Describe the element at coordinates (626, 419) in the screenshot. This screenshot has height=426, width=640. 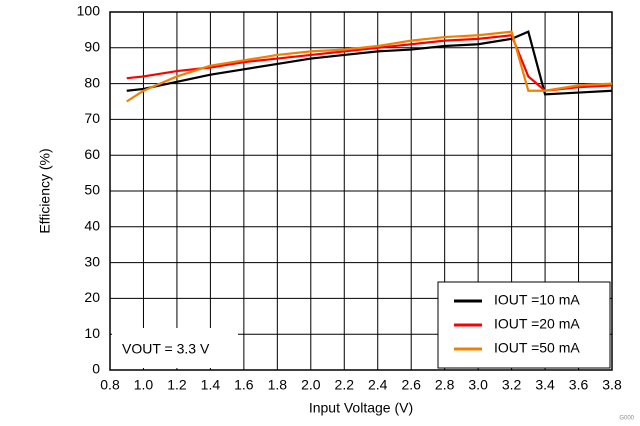
I see `corner-note: G000` at that location.